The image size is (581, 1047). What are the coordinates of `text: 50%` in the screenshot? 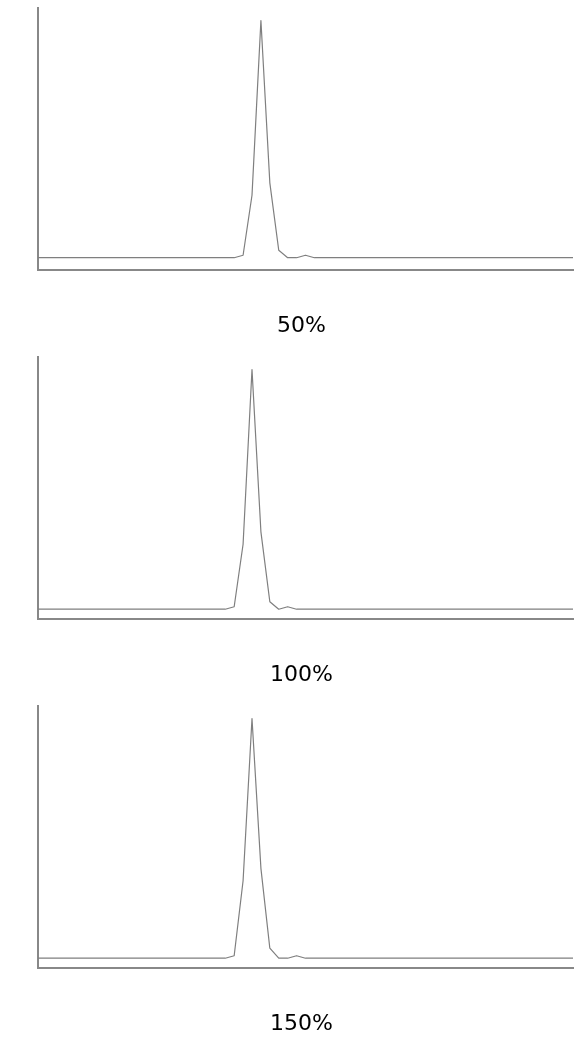 It's located at (301, 324).